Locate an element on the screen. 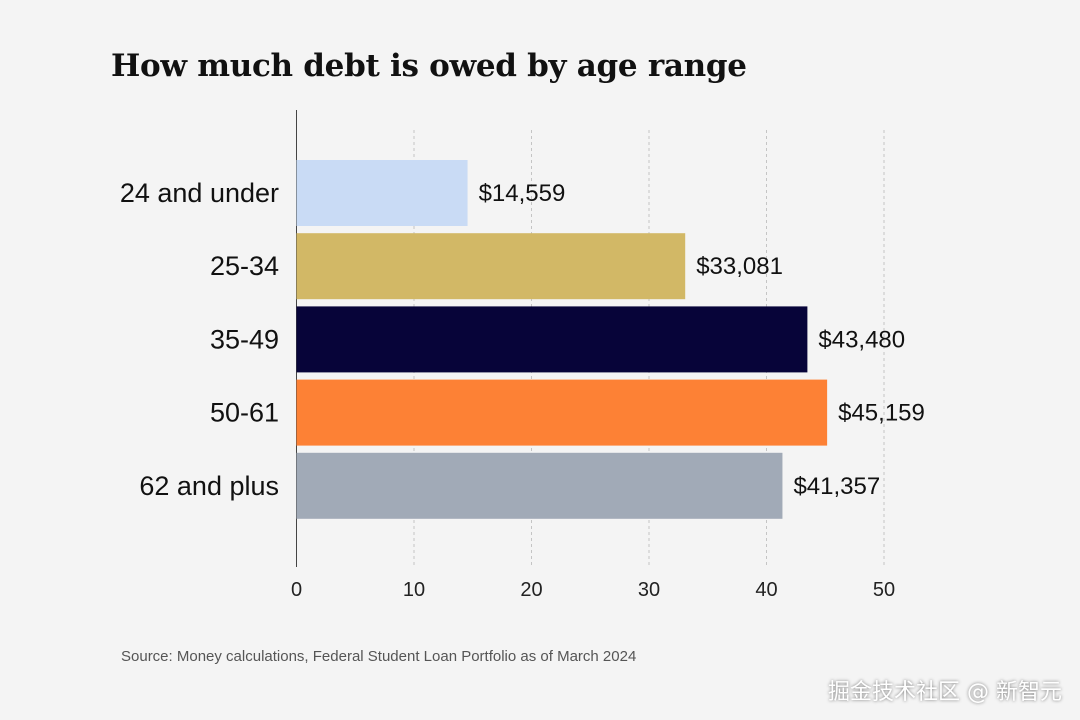  category-label: 50-61 is located at coordinates (244, 413).